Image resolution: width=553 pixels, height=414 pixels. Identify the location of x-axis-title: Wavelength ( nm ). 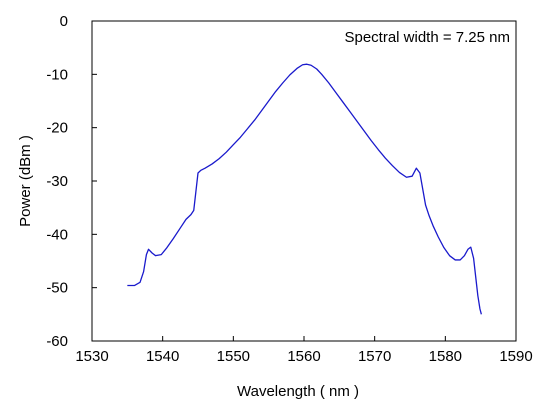
(298, 391).